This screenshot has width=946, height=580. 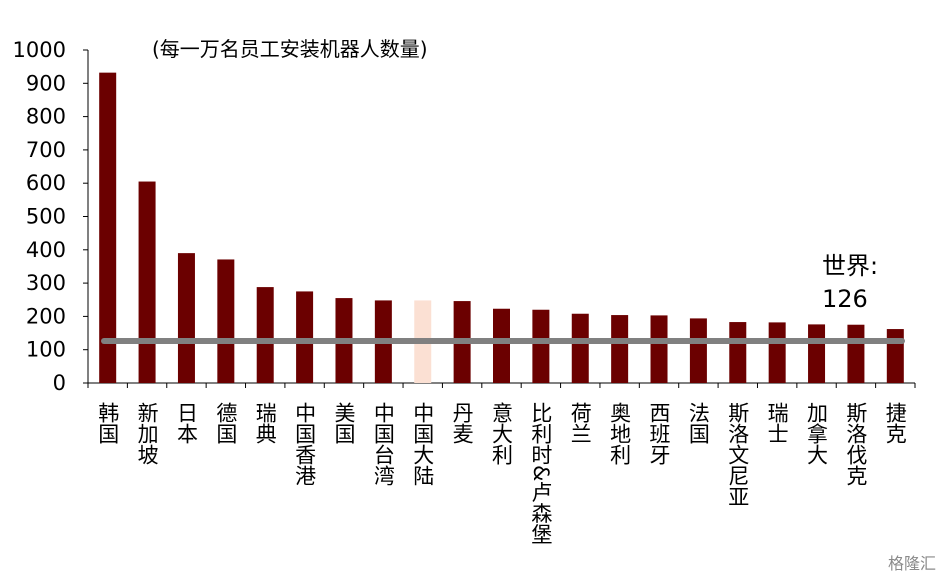 What do you see at coordinates (305, 444) in the screenshot?
I see `category-label: 中国香港` at bounding box center [305, 444].